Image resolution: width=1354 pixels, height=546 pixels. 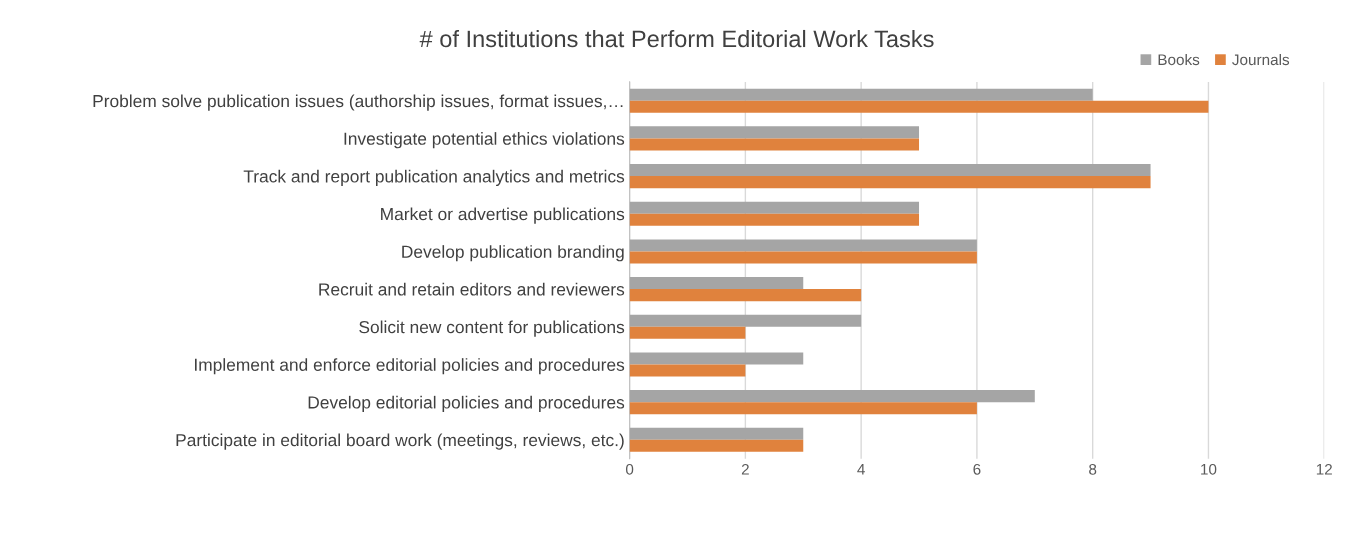 What do you see at coordinates (1209, 469) in the screenshot?
I see `x-tick-label: 10` at bounding box center [1209, 469].